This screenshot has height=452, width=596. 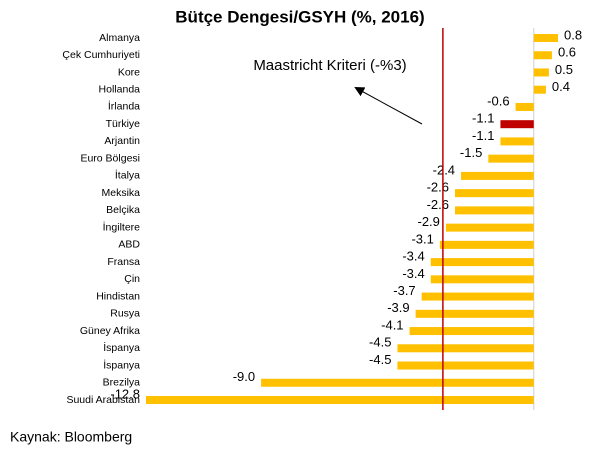 What do you see at coordinates (404, 290) in the screenshot?
I see `value-label: -3.7` at bounding box center [404, 290].